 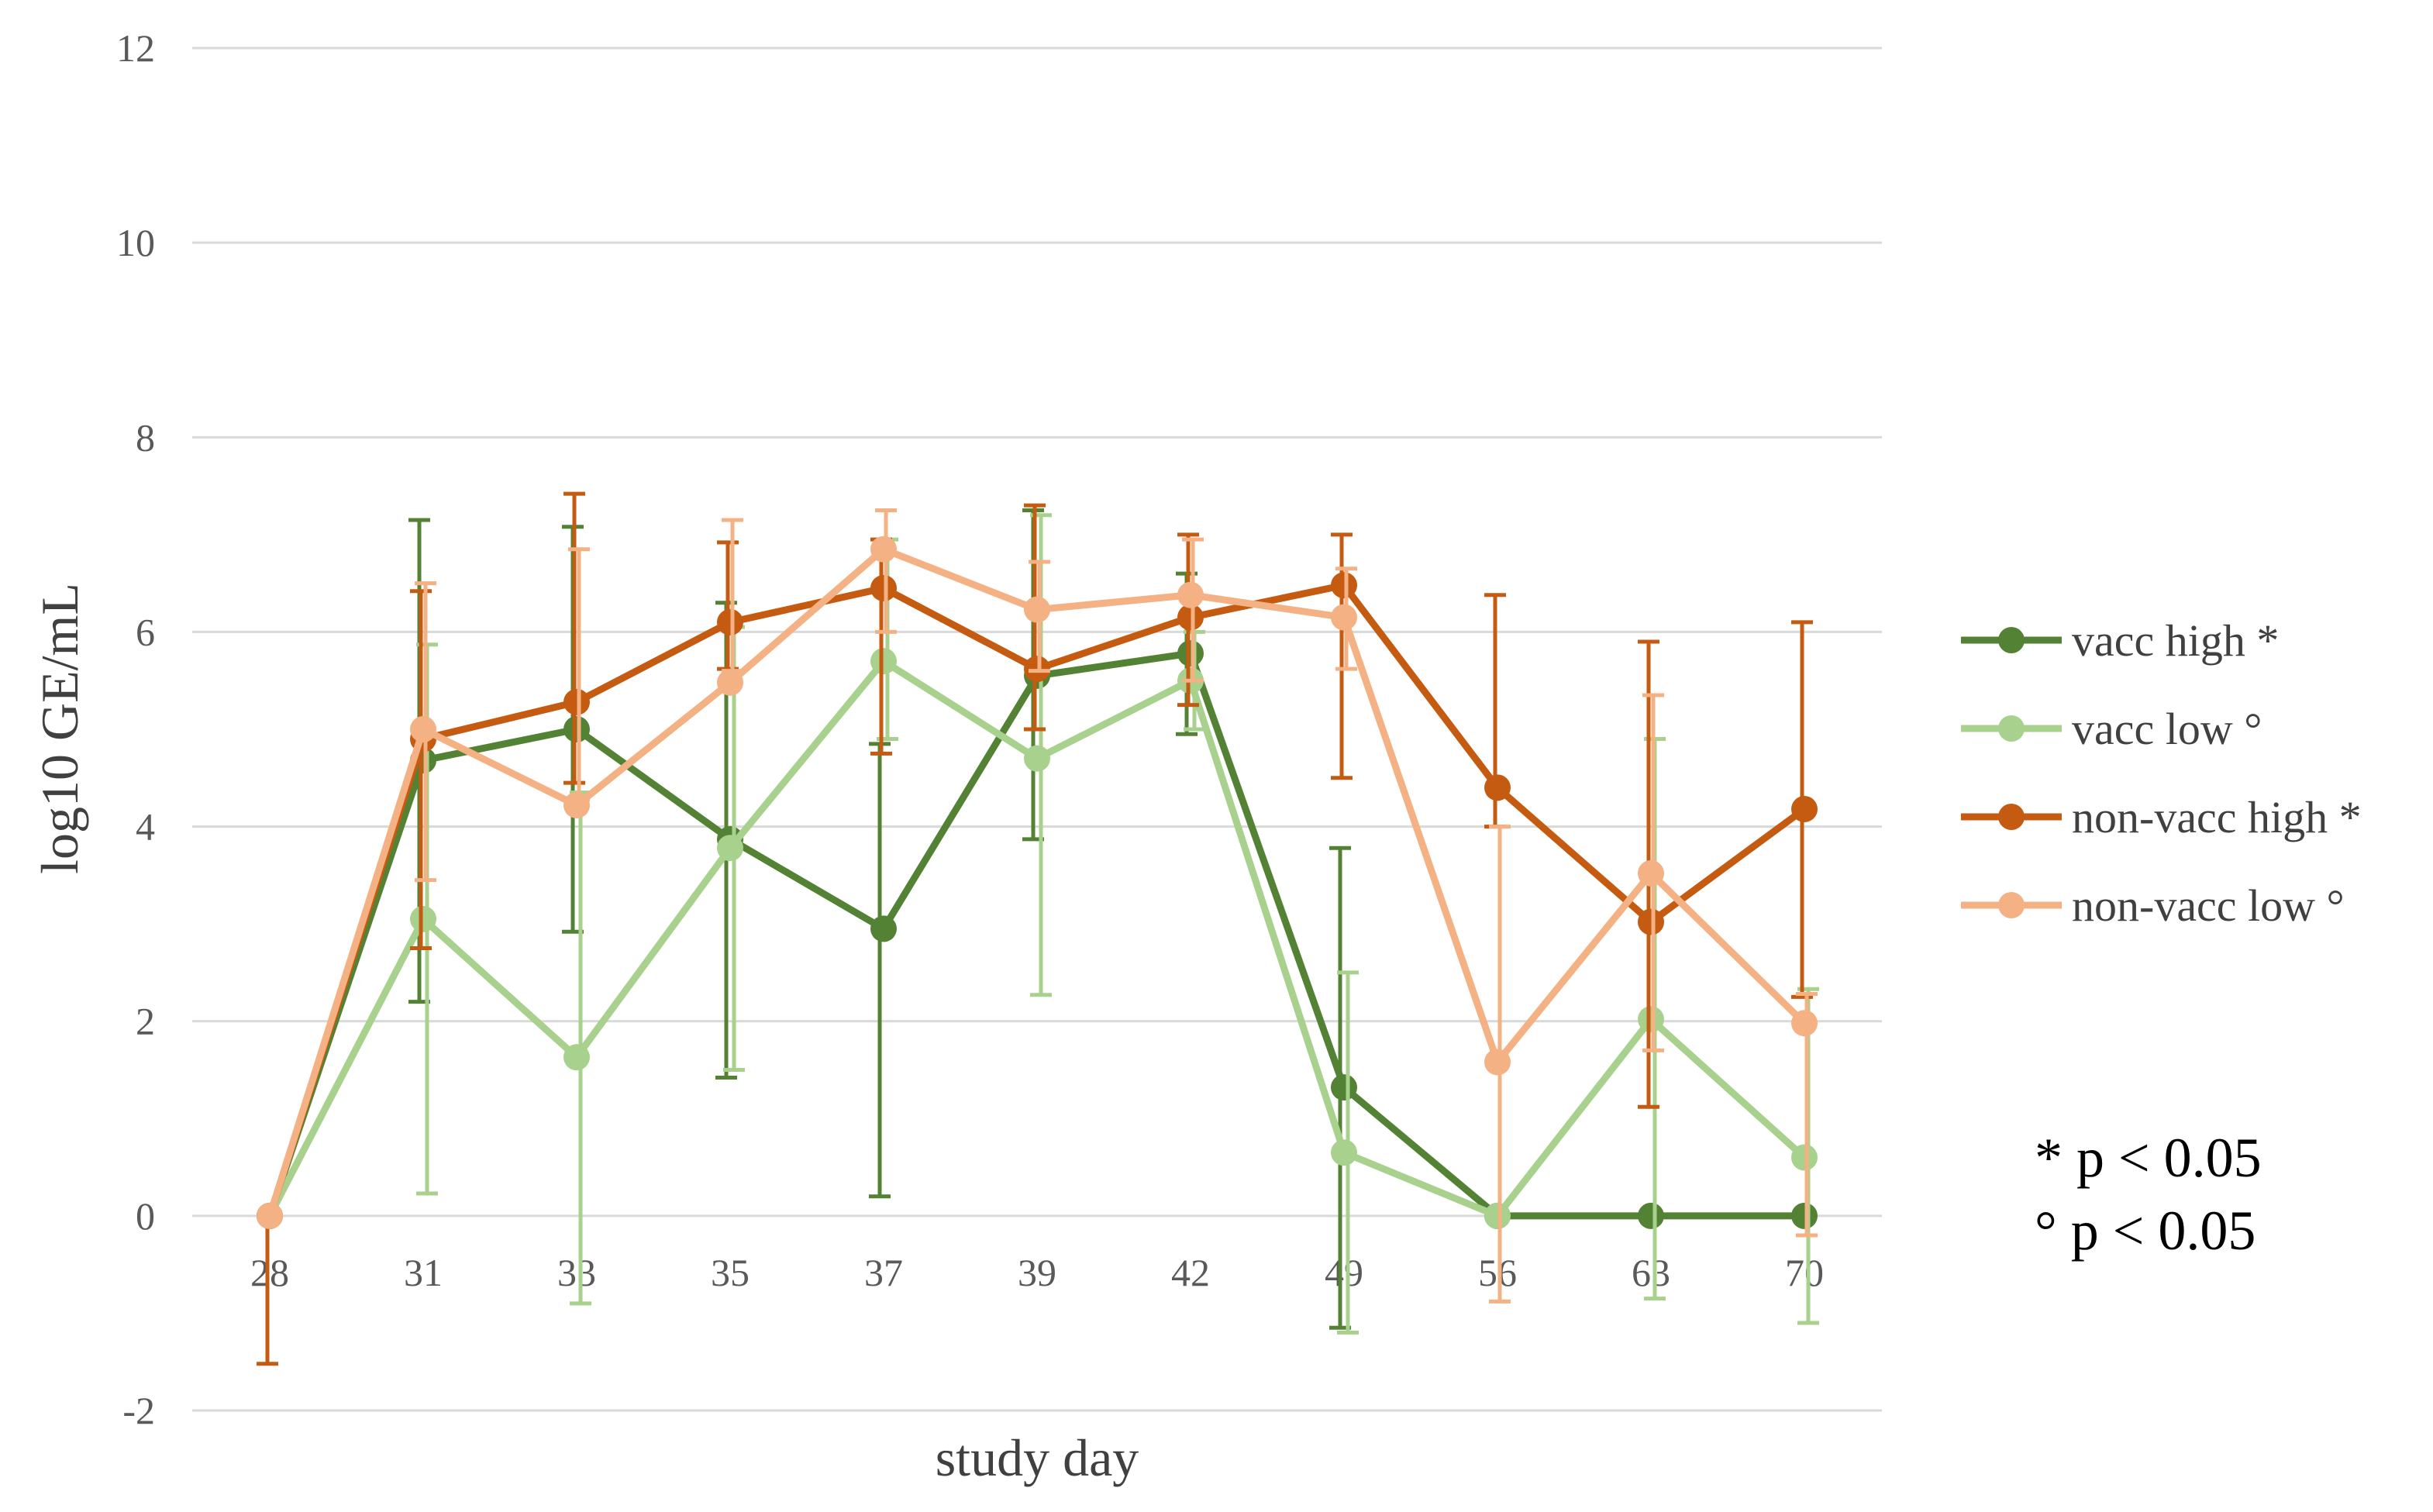 I want to click on x-tick-label: 37, so click(x=884, y=1272).